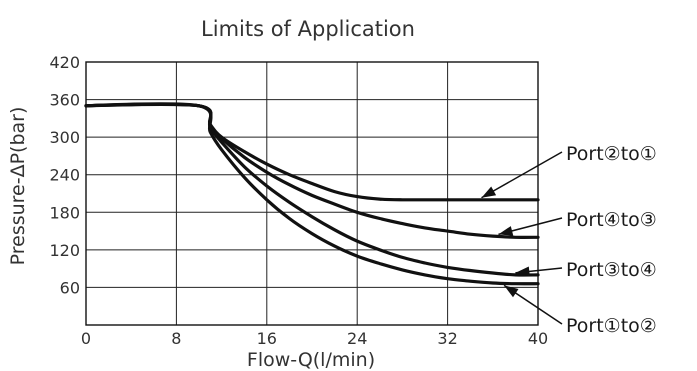  What do you see at coordinates (569, 240) in the screenshot?
I see `legend: Port②to① Port④to③ Port③to④ Port①to②` at bounding box center [569, 240].